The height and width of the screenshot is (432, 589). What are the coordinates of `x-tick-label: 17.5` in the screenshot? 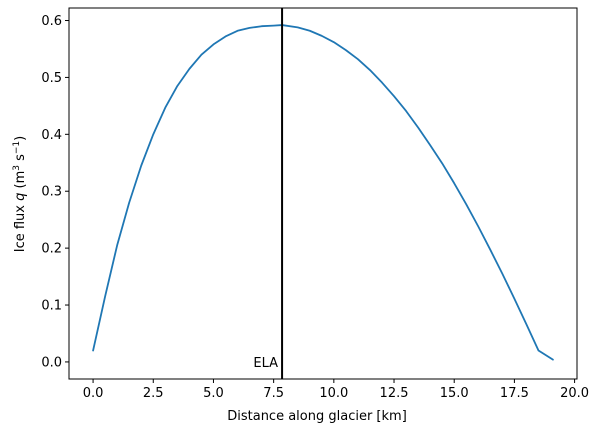 It's located at (514, 393).